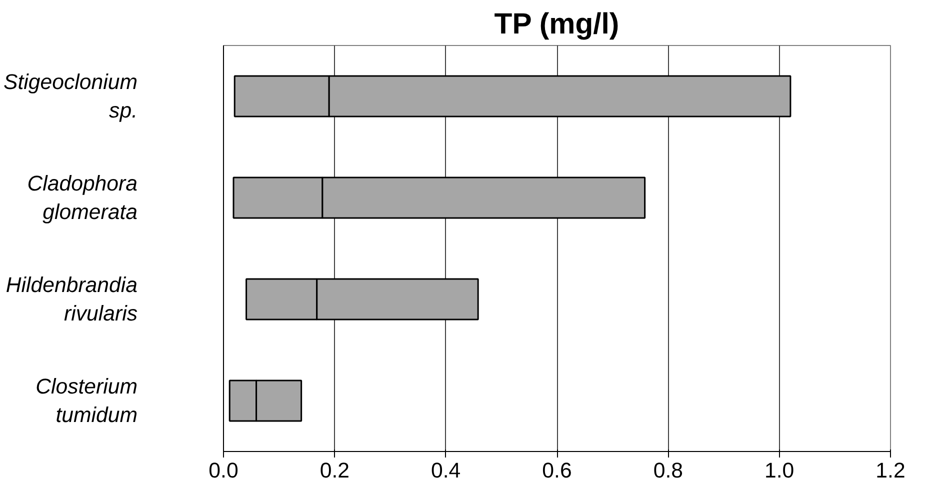 This screenshot has width=934, height=490. I want to click on x-tick-label: 0.2, so click(335, 470).